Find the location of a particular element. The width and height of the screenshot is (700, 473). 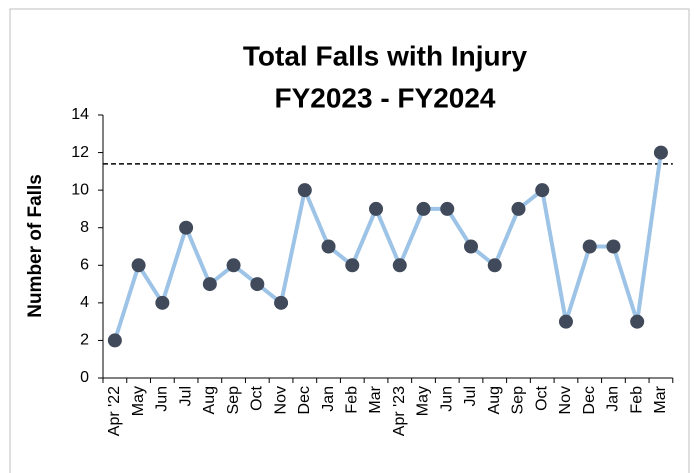

y-tick-label: 4 is located at coordinates (84, 302).